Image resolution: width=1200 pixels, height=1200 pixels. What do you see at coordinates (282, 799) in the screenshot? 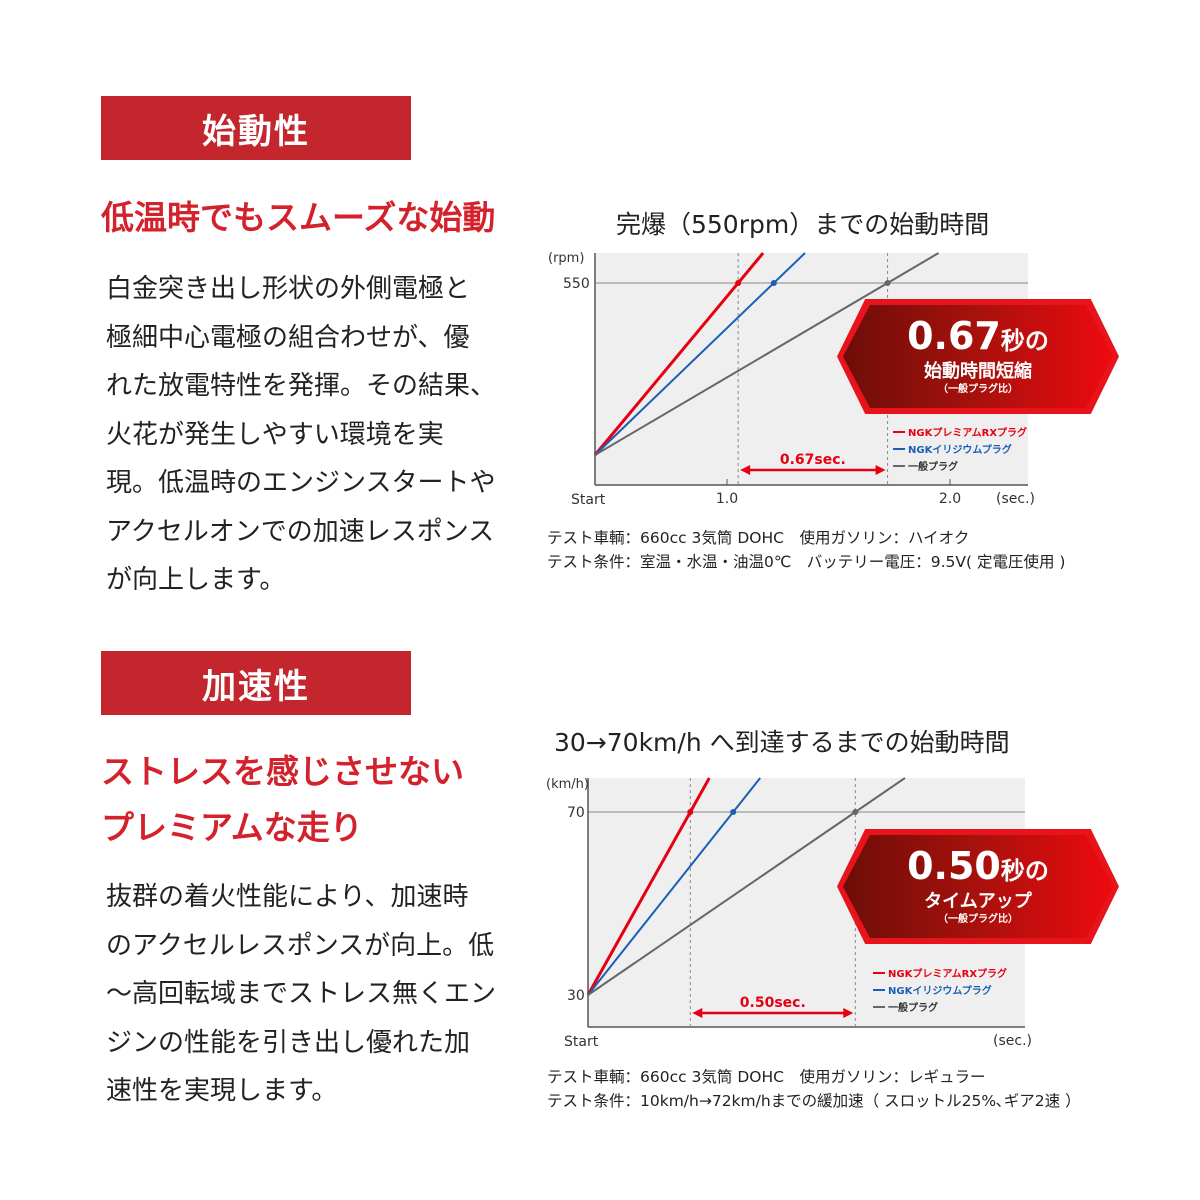
I see `section-headline-acceleration: ストレスを感じさせない プレミアムな走り` at bounding box center [282, 799].